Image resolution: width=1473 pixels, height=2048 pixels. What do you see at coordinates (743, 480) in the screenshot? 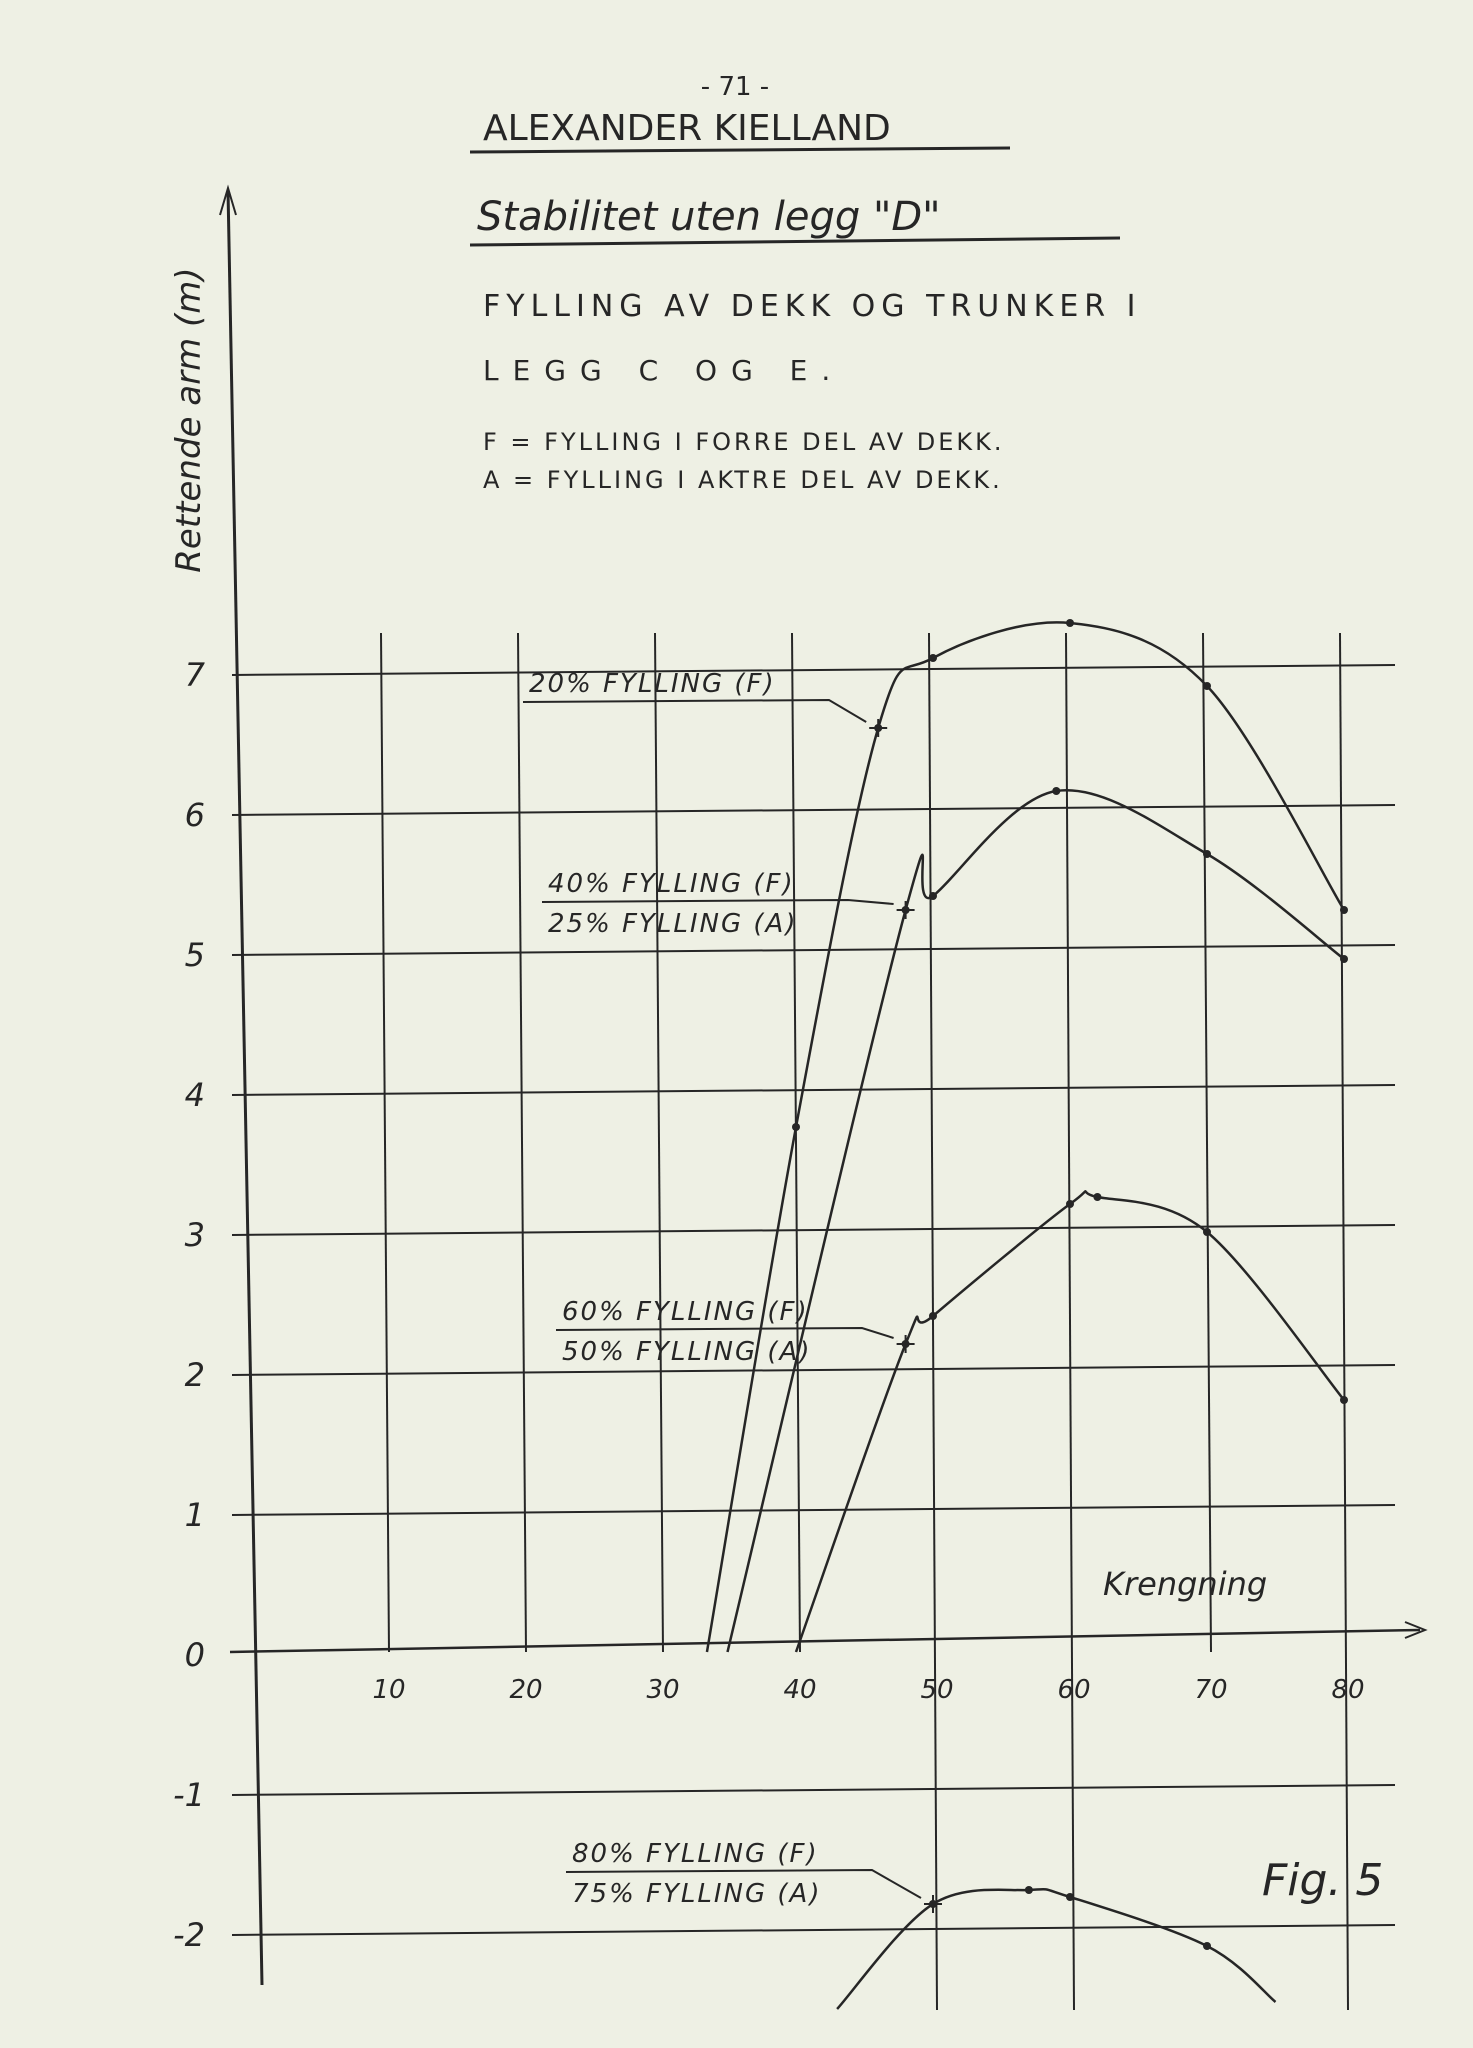
I see `note-a: A = FYLLING I AKTRE DEL AV DEKK.` at bounding box center [743, 480].